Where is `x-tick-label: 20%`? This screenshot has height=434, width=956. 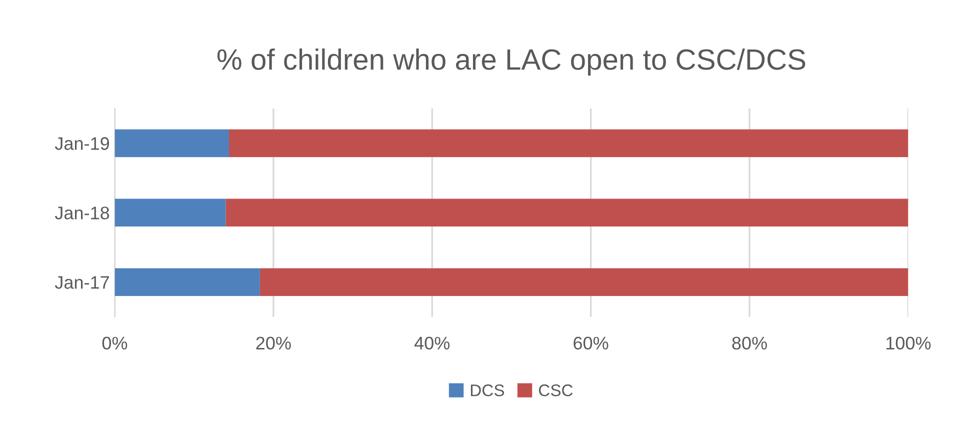 x-tick-label: 20% is located at coordinates (273, 343).